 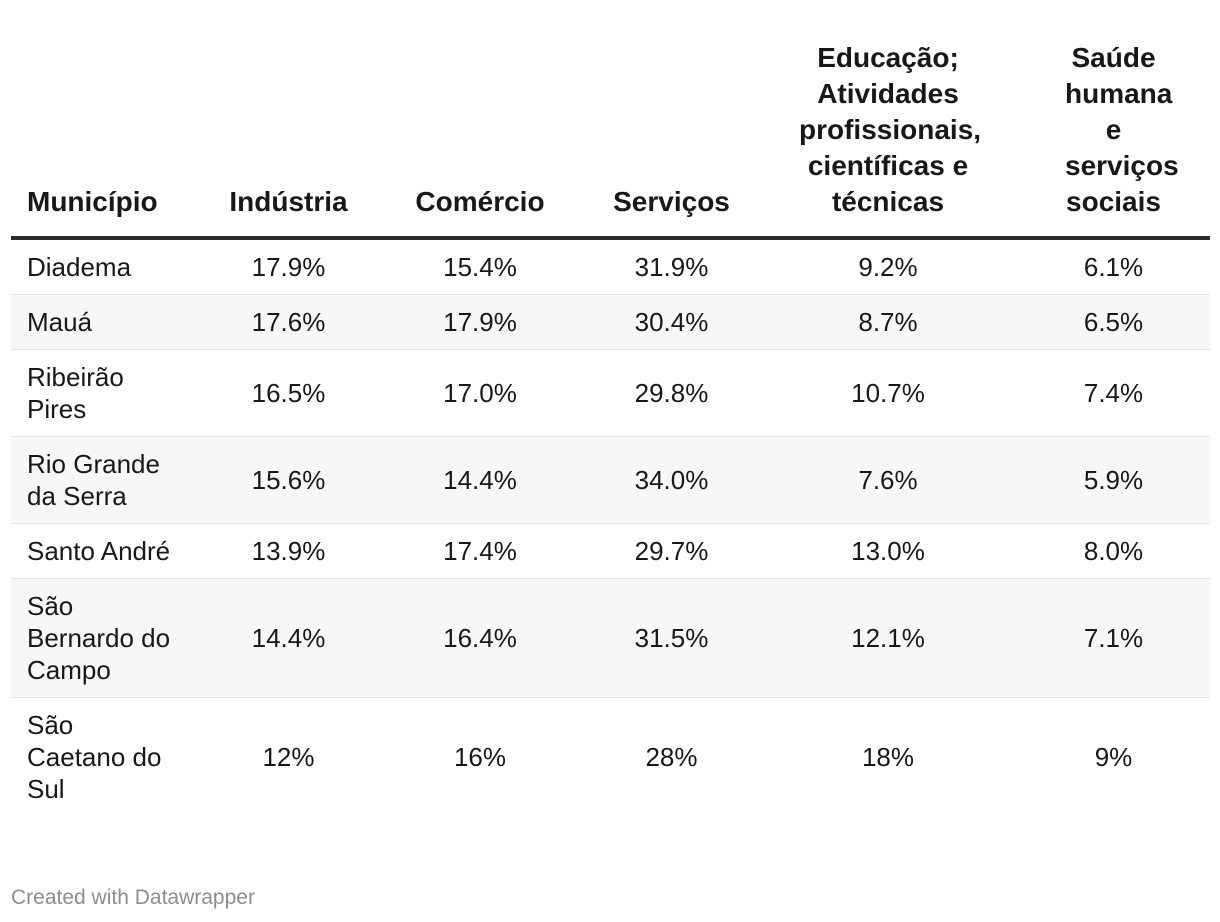 I want to click on cell-municipio-text: Santo André, so click(x=99, y=551).